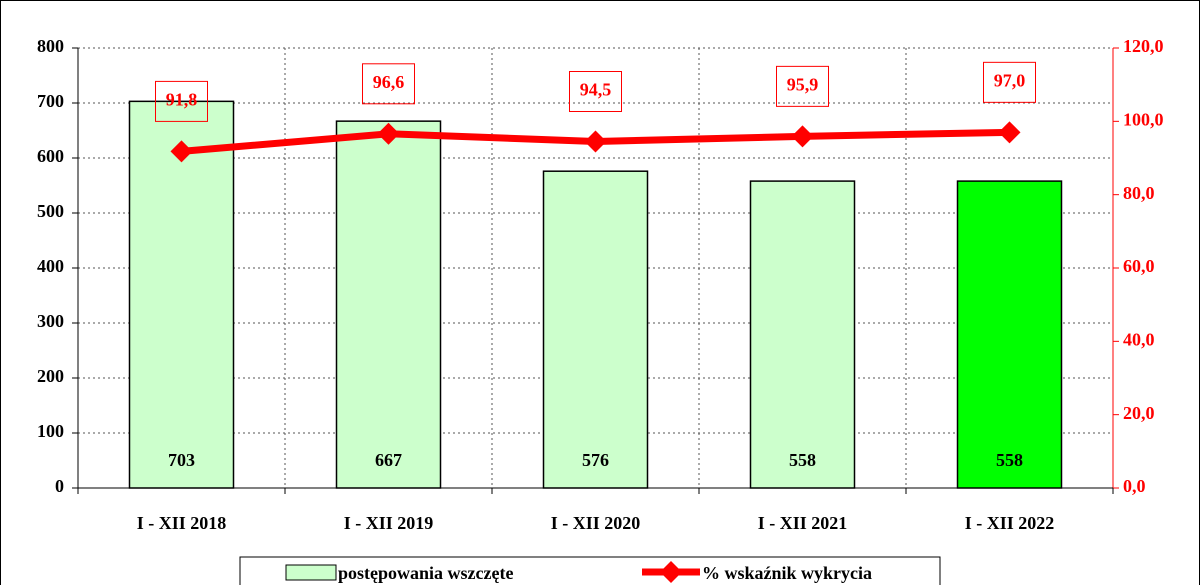  What do you see at coordinates (671, 572) in the screenshot?
I see `legend-marker` at bounding box center [671, 572].